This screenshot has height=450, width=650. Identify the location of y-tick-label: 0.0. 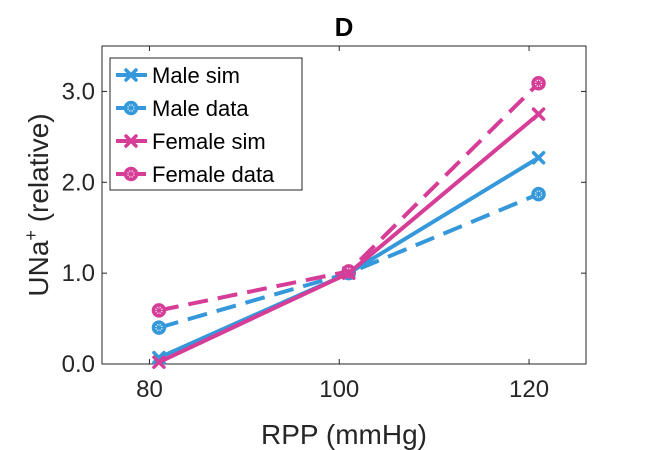
(78, 364).